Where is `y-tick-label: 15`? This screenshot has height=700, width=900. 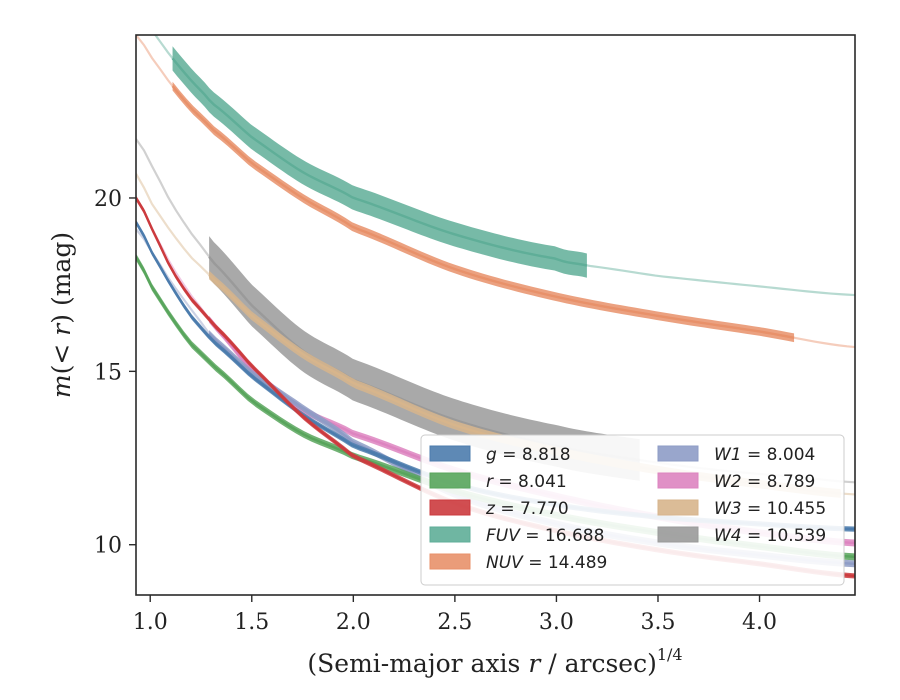 y-tick-label: 15 is located at coordinates (108, 372).